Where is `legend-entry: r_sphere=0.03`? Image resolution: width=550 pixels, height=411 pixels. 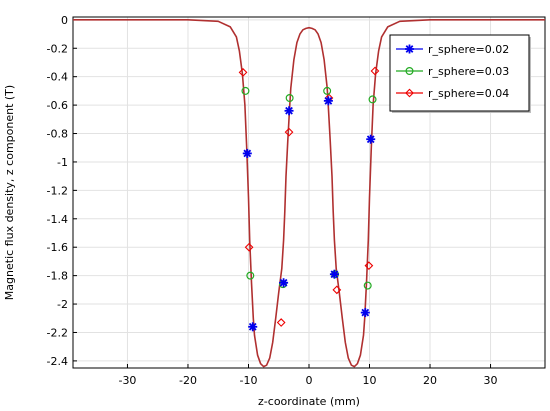
legend-entry: r_sphere=0.03 is located at coordinates (452, 71).